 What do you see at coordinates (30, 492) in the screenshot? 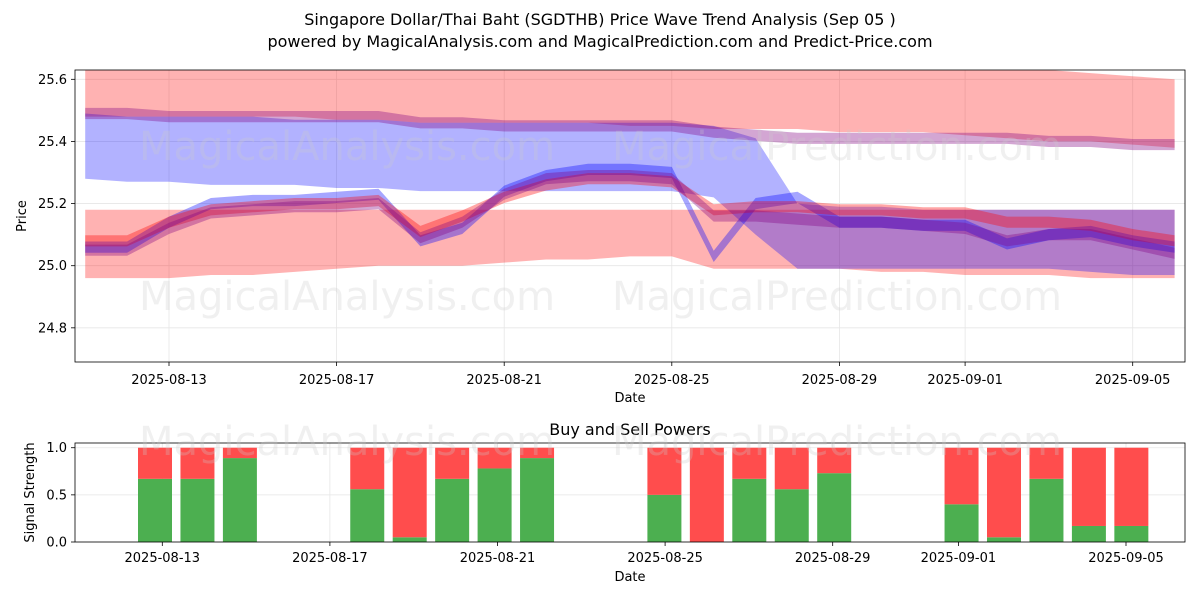
I see `signal-y-axis-label: Signal Strength` at bounding box center [30, 492].